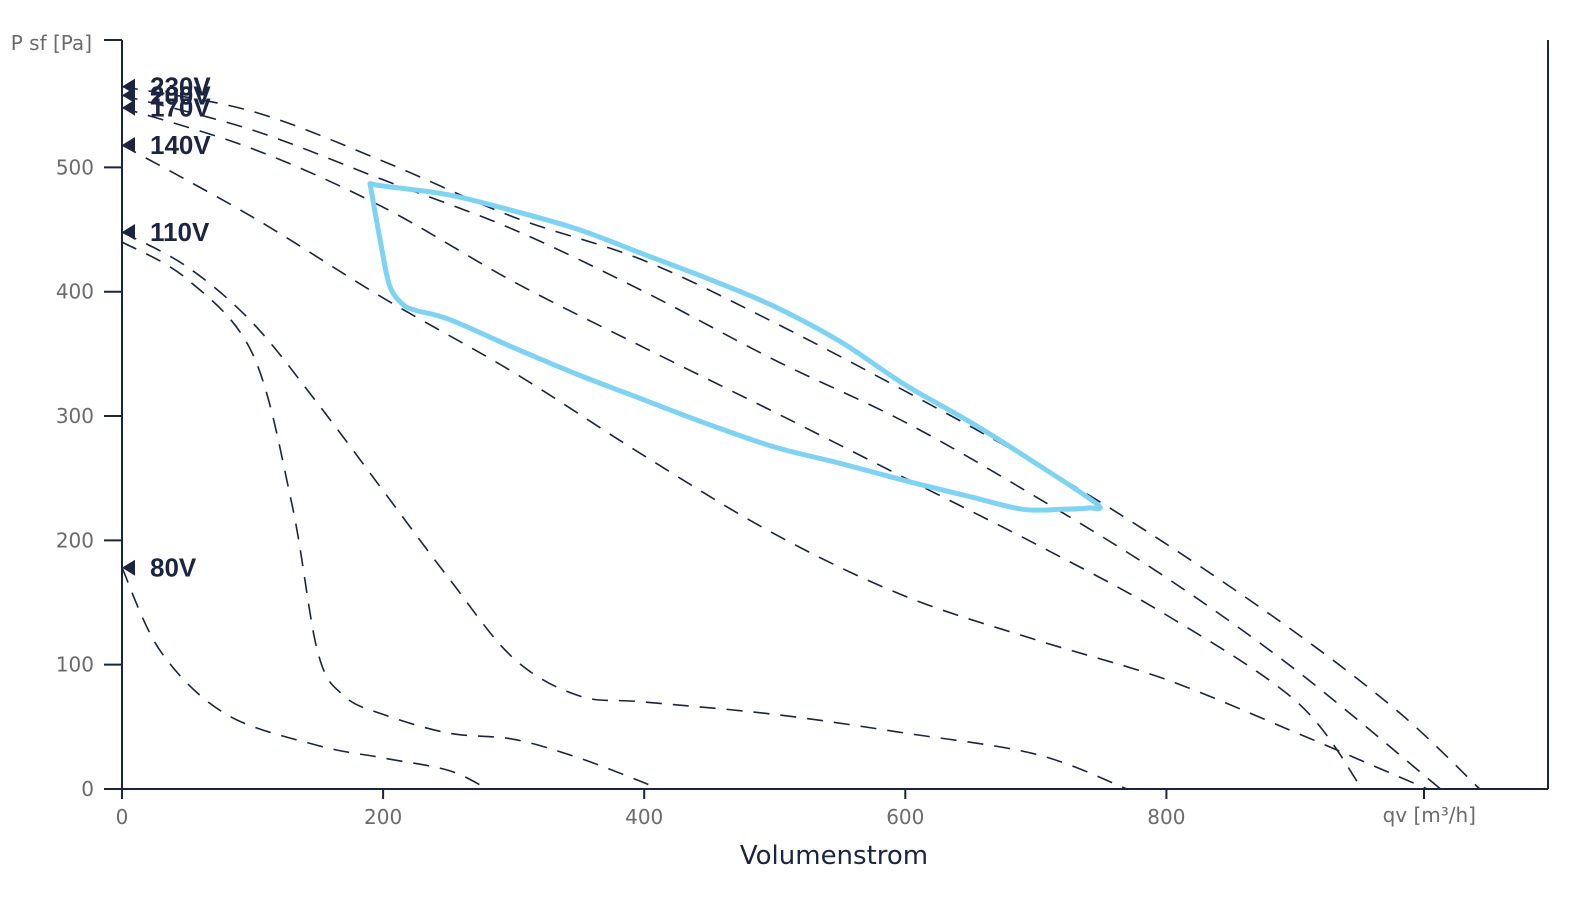 This screenshot has height=902, width=1586. What do you see at coordinates (834, 856) in the screenshot?
I see `x-axis-title: Volumenstrom` at bounding box center [834, 856].